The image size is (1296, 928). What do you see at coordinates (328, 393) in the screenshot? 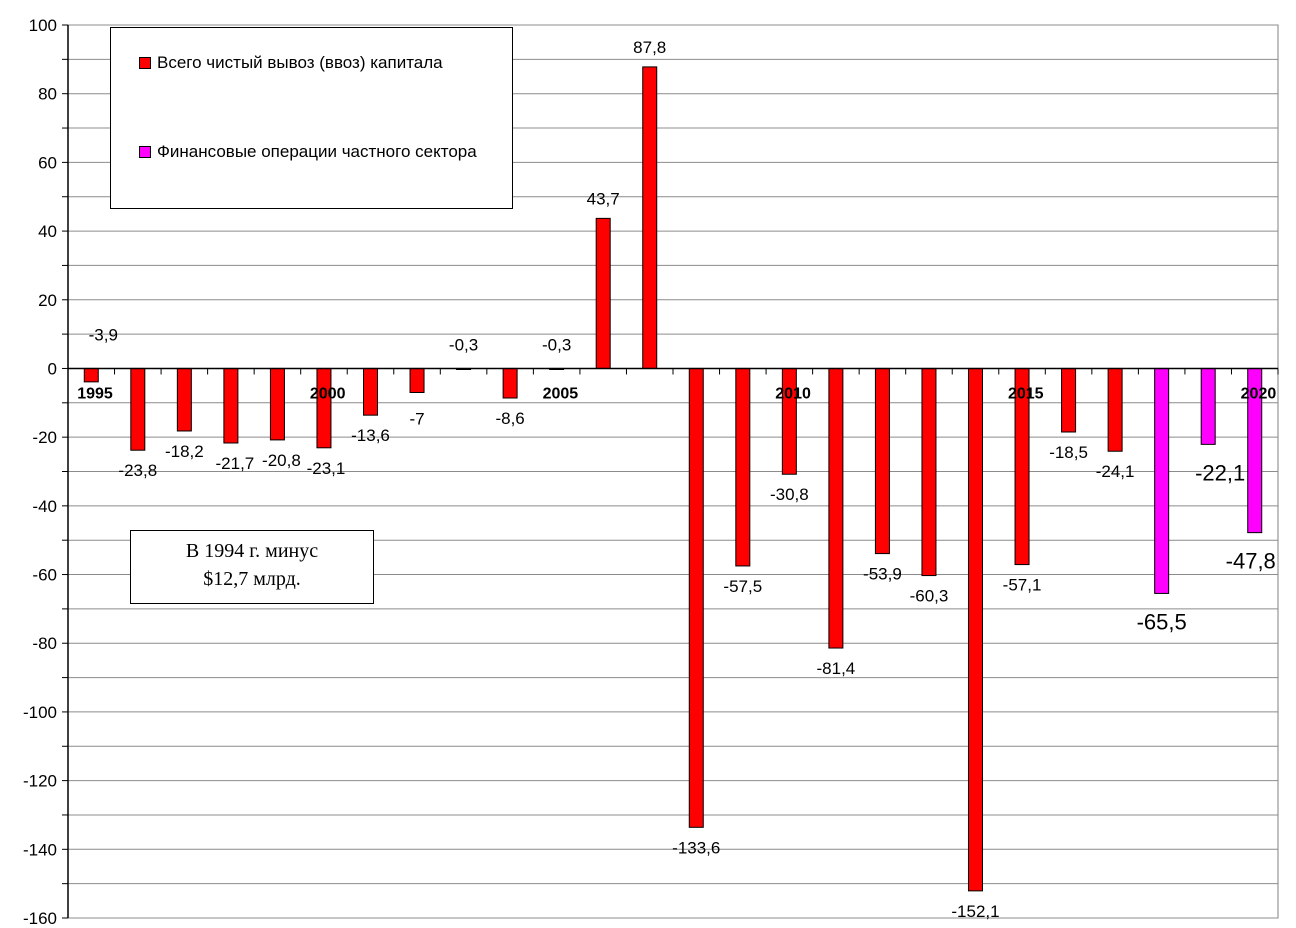
I see `x-tick-label: 2000` at bounding box center [328, 393].